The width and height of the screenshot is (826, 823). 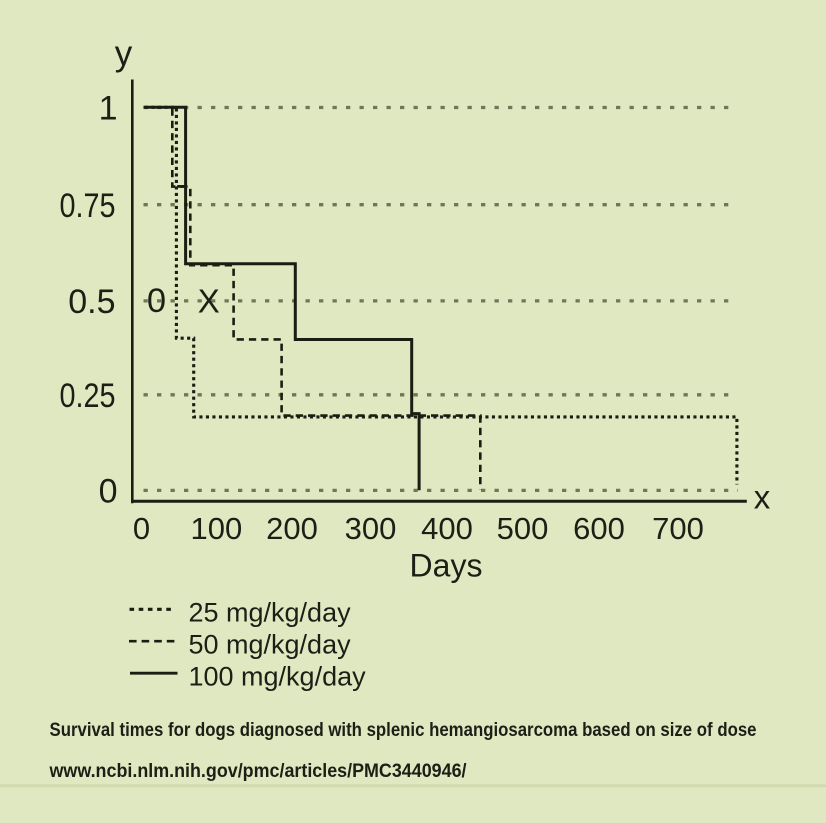 I want to click on svg-text: 400, so click(x=447, y=528).